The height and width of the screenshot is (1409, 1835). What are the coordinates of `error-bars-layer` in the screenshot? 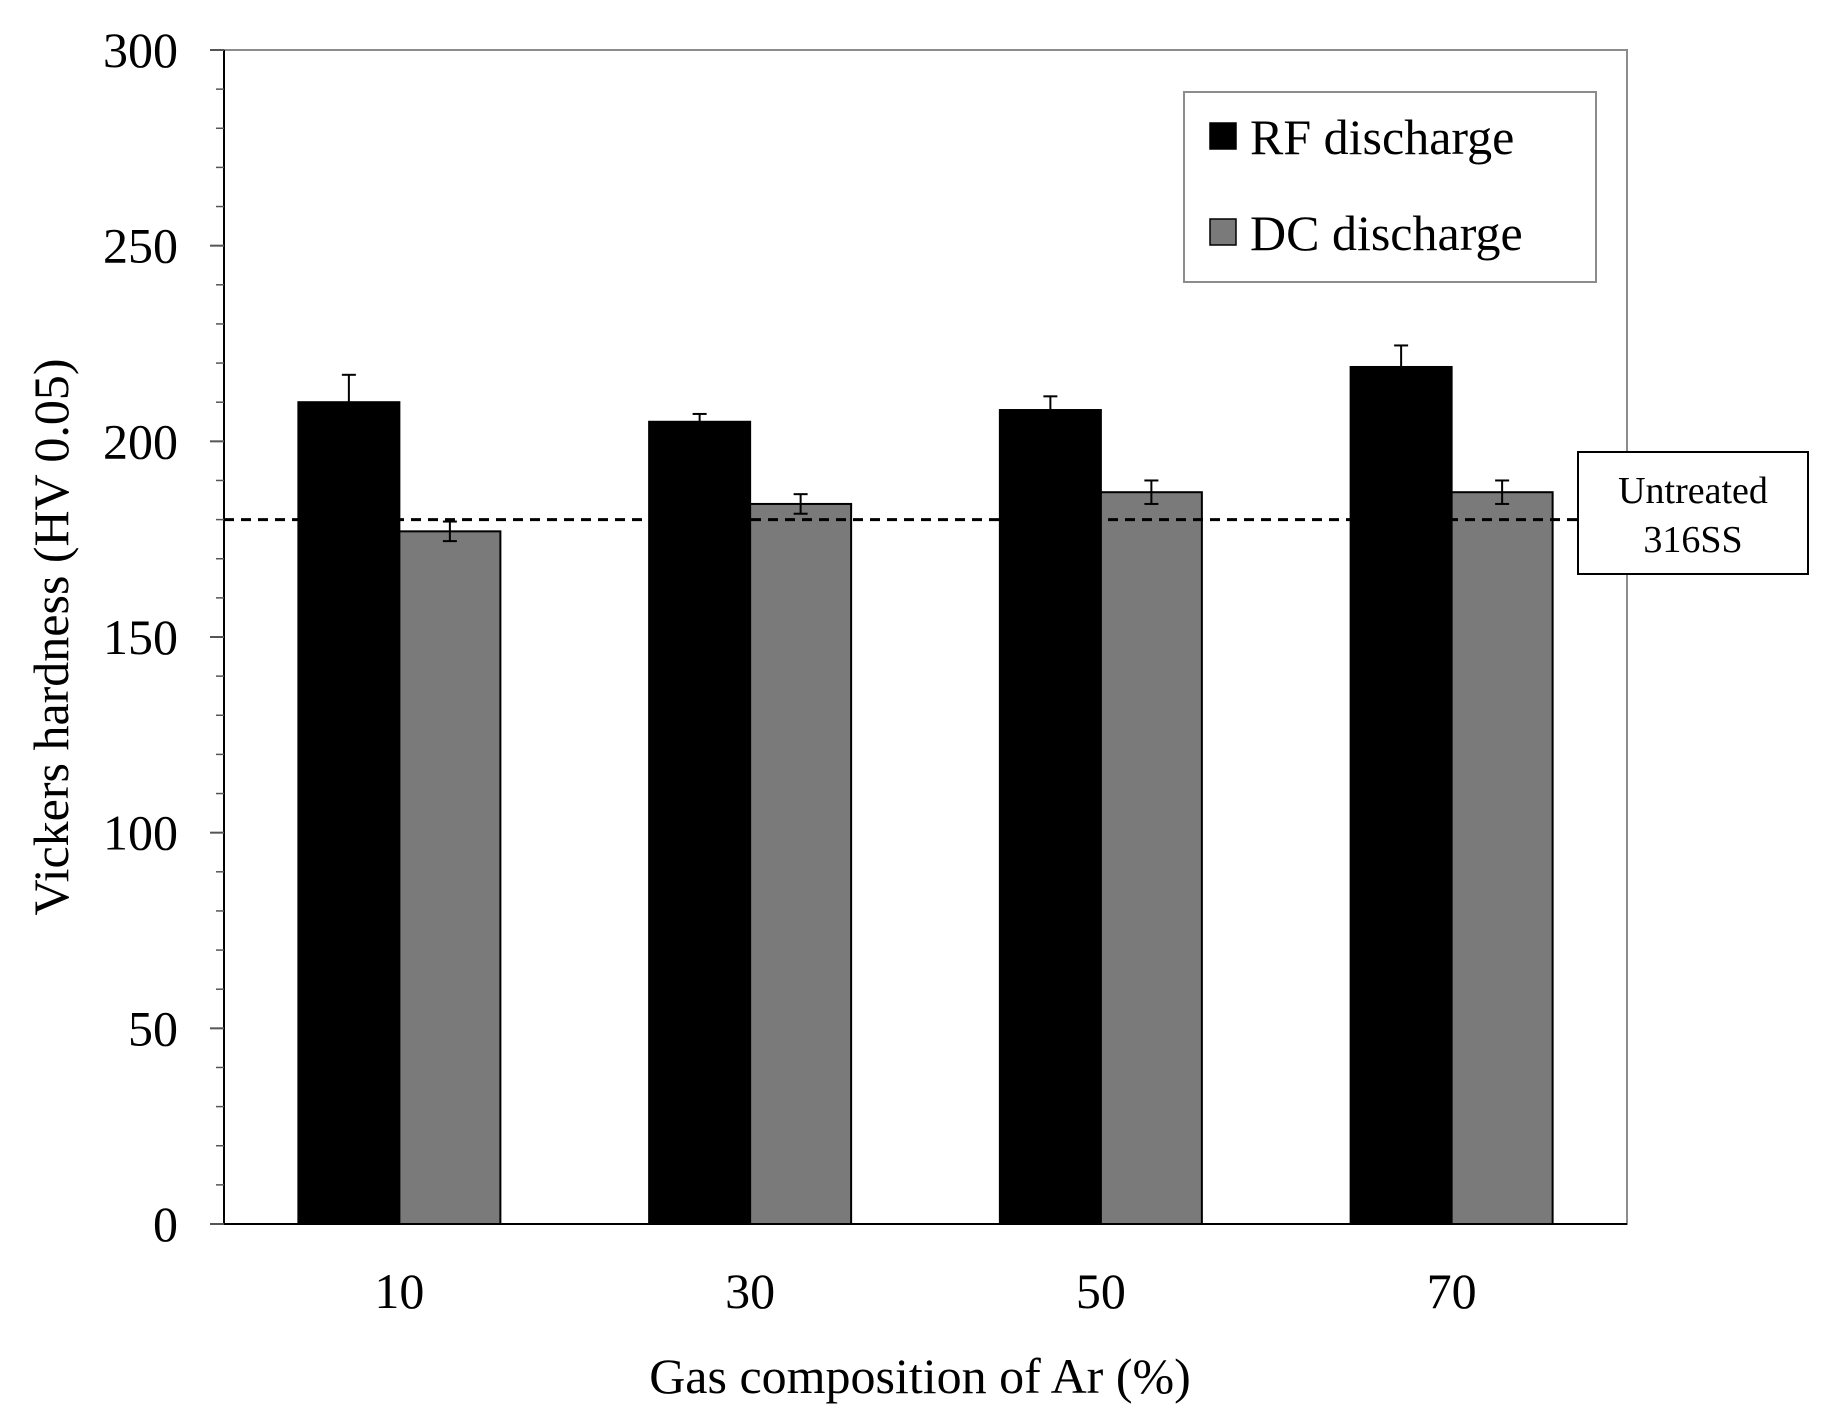 It's located at (925, 443).